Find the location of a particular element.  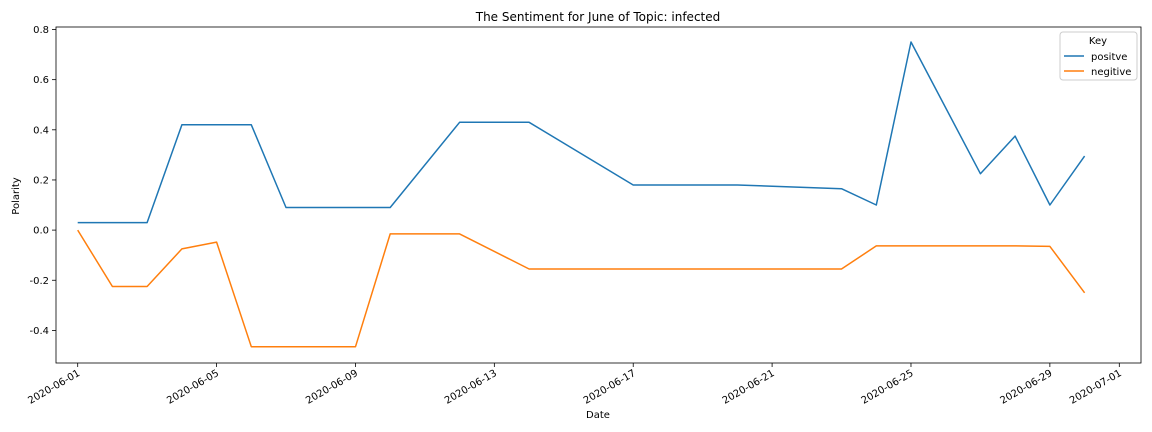

x-tick-label: 2020-06-09 is located at coordinates (332, 387).